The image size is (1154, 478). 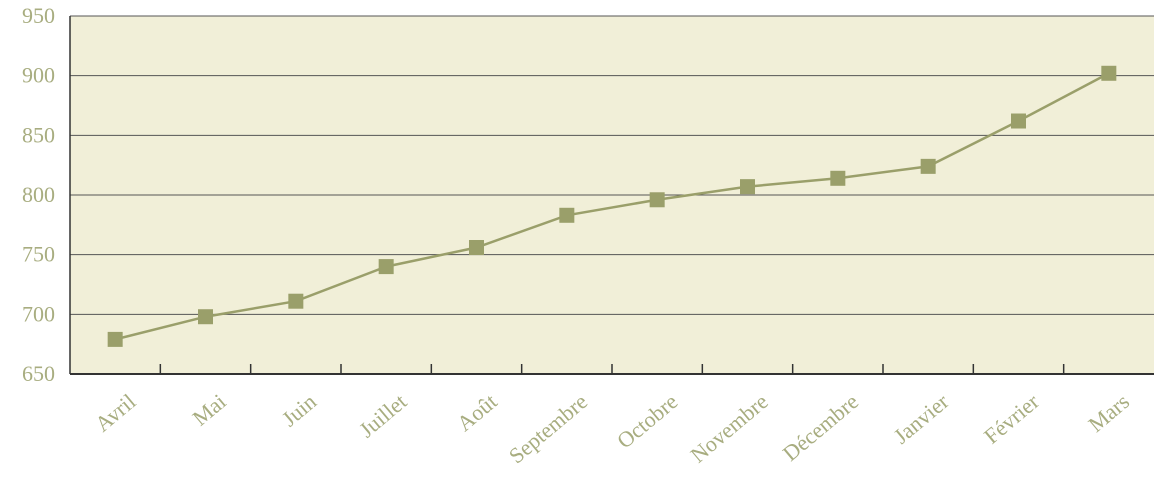 I want to click on x-category-label: Juin, so click(x=299, y=410).